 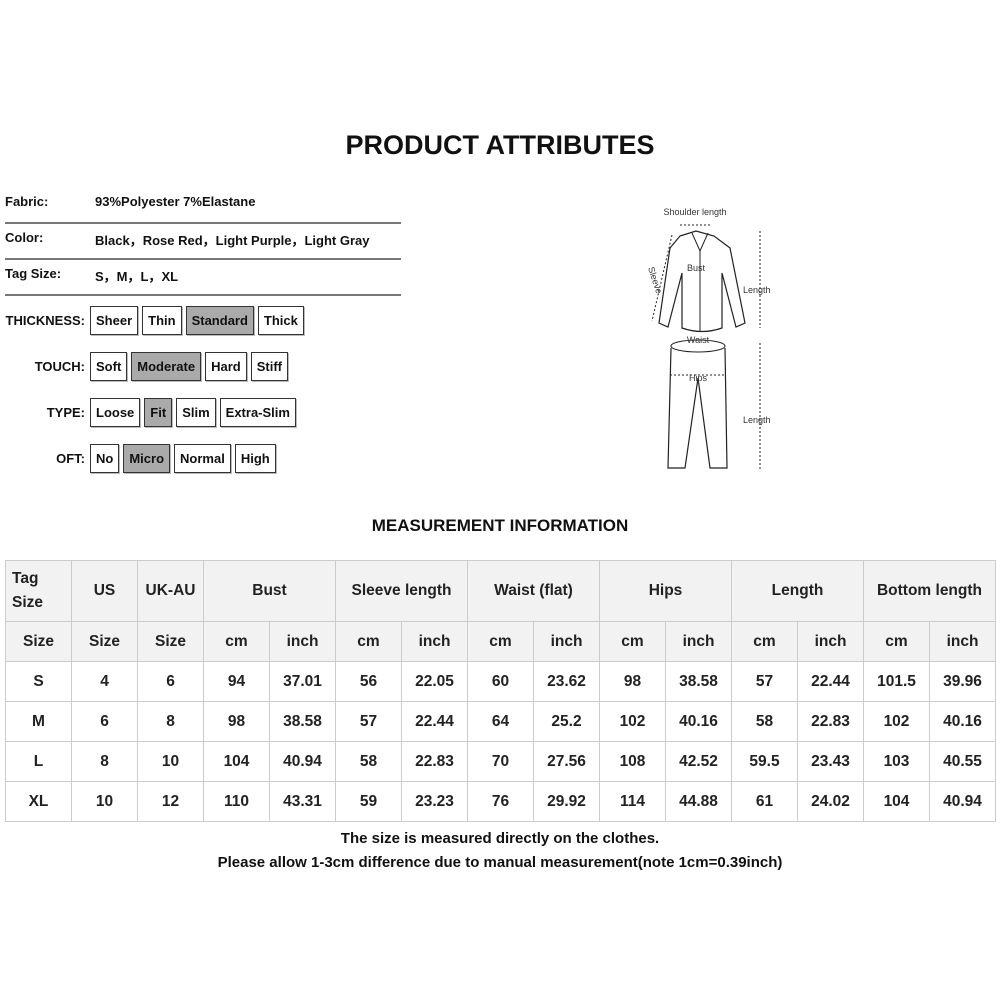 I want to click on option-row-type: TYPE: Loose Fit Slim Extra-Slim, so click(x=150, y=412).